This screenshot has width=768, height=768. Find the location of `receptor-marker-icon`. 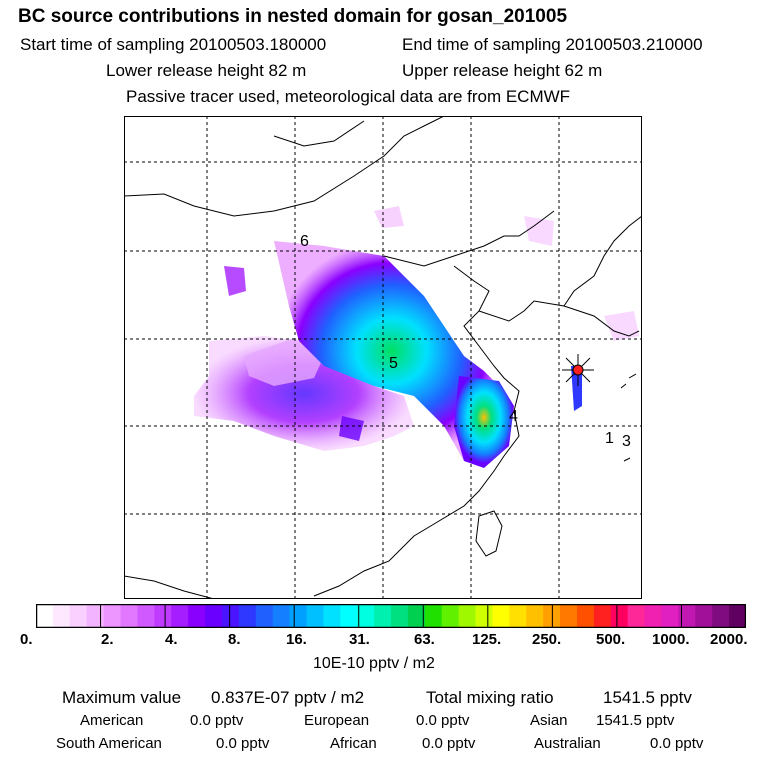

receptor-marker-icon is located at coordinates (578, 370).